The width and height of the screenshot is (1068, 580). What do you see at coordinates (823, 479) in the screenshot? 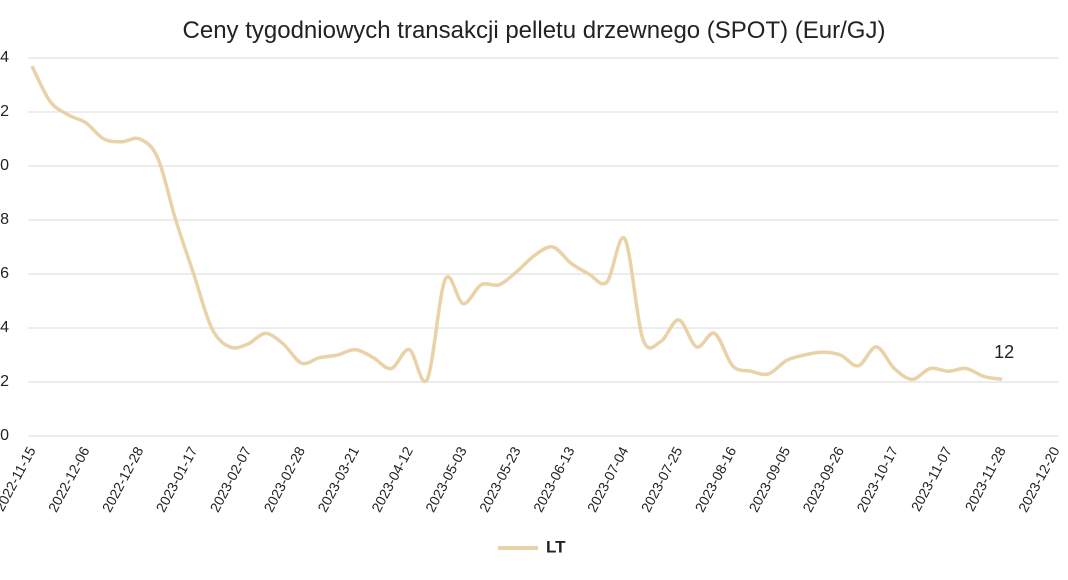
I see `x-tick-label: 2023-09-26` at bounding box center [823, 479].